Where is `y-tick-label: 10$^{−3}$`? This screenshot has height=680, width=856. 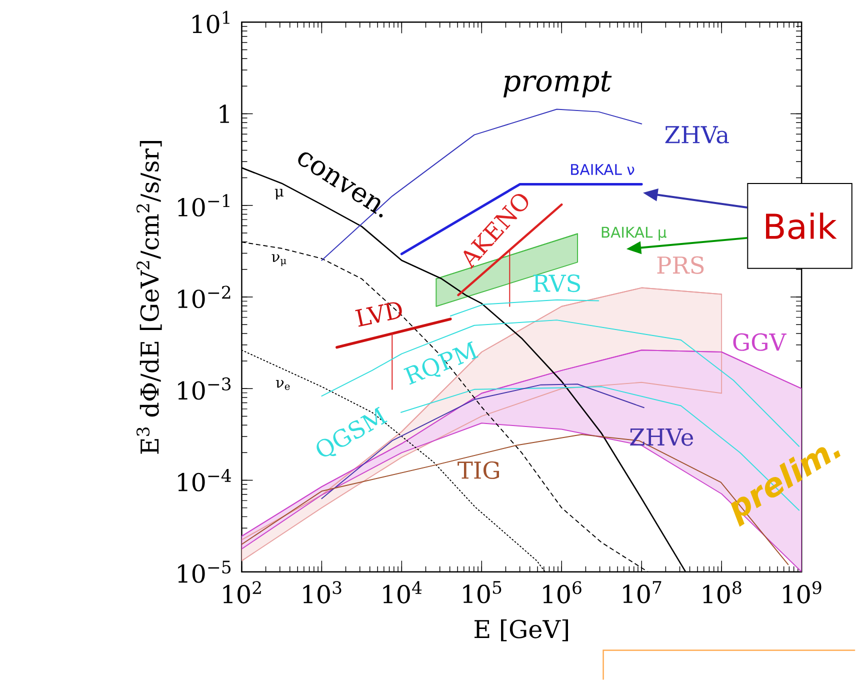
y-tick-label: 10$^{−3}$ is located at coordinates (204, 389).